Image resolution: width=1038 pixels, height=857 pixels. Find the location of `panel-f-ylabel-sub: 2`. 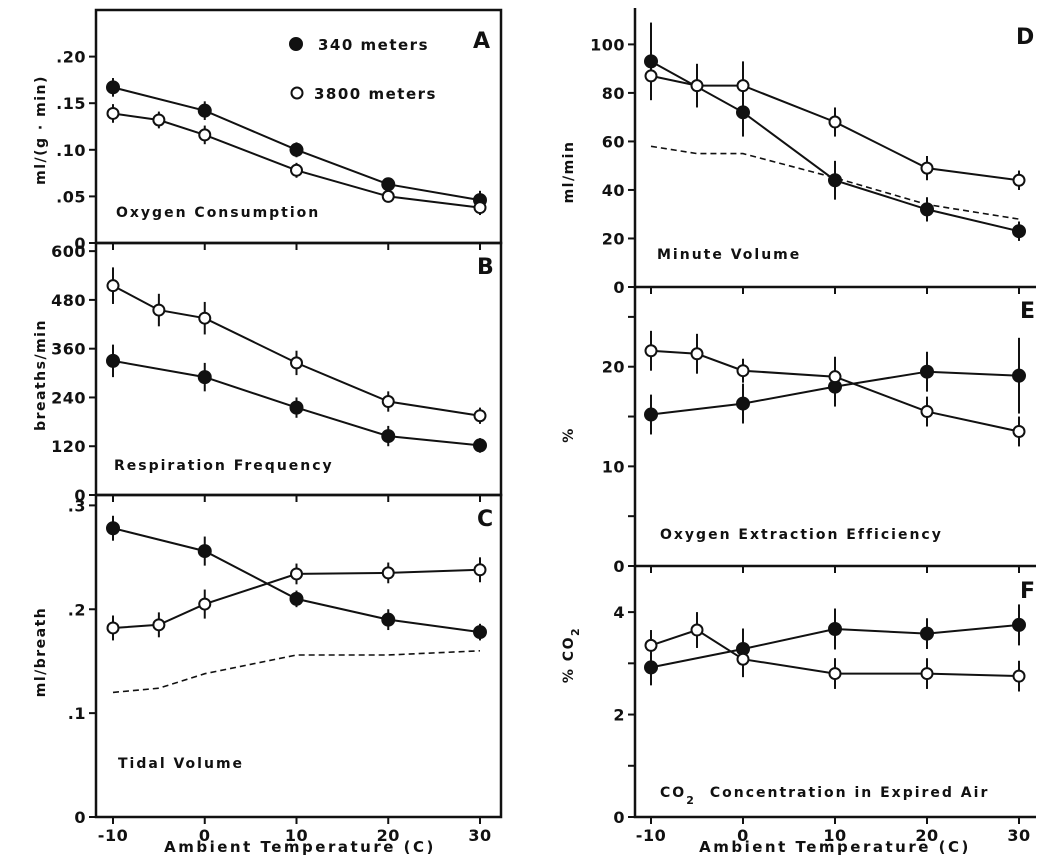

panel-f-ylabel-sub: 2 is located at coordinates (575, 631).